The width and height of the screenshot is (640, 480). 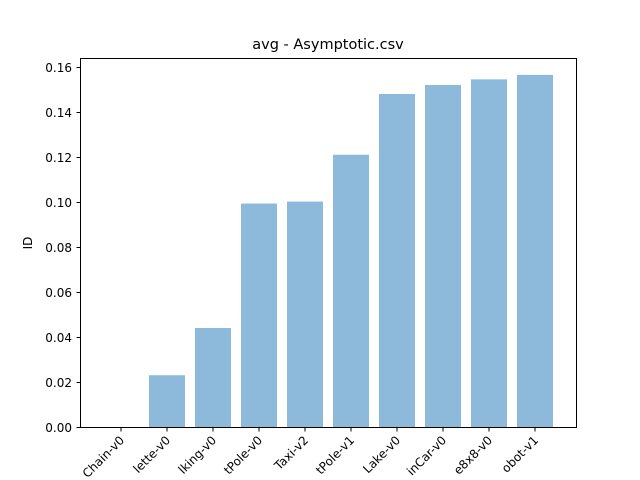 I want to click on y-tick-label: 0.10, so click(x=58, y=203).